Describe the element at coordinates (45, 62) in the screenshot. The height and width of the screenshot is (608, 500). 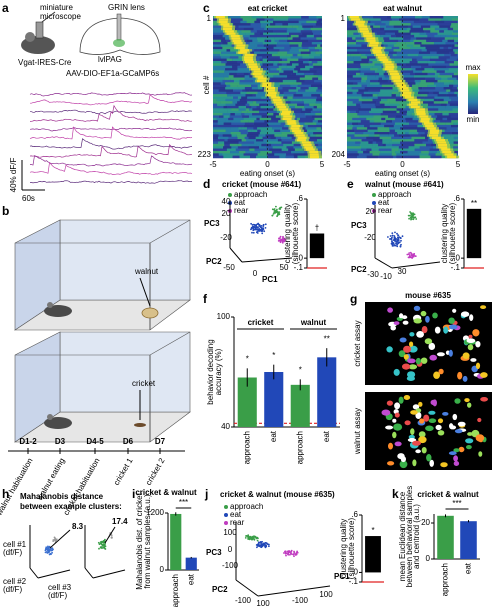
I see `illustration-label: Vgat-IRES-Cre` at that location.